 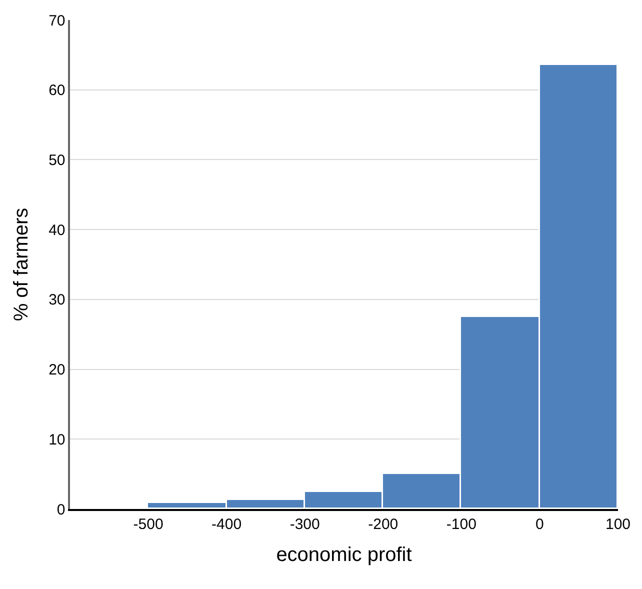 I want to click on x-tick-label: -200, so click(x=383, y=524).